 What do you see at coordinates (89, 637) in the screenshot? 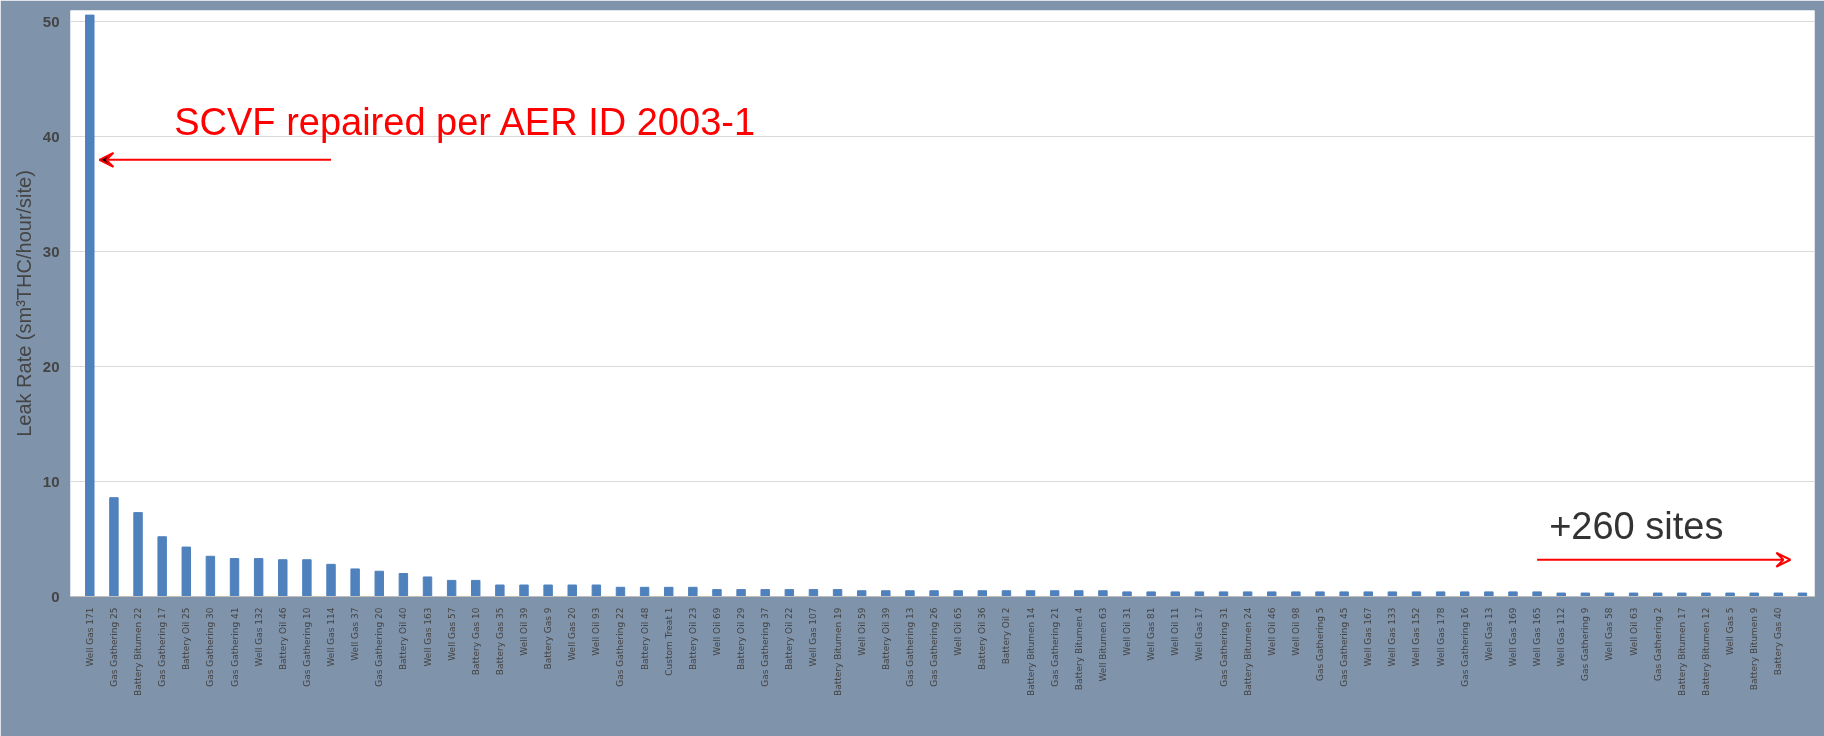
I see `x-tick-label: Well Gas 171` at bounding box center [89, 637].